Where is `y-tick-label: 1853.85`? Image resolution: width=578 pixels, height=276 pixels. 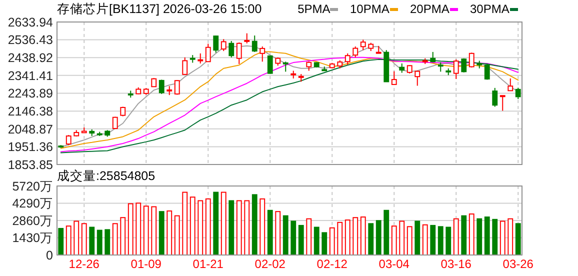 y-tick-label: 1853.85 is located at coordinates (31, 165).